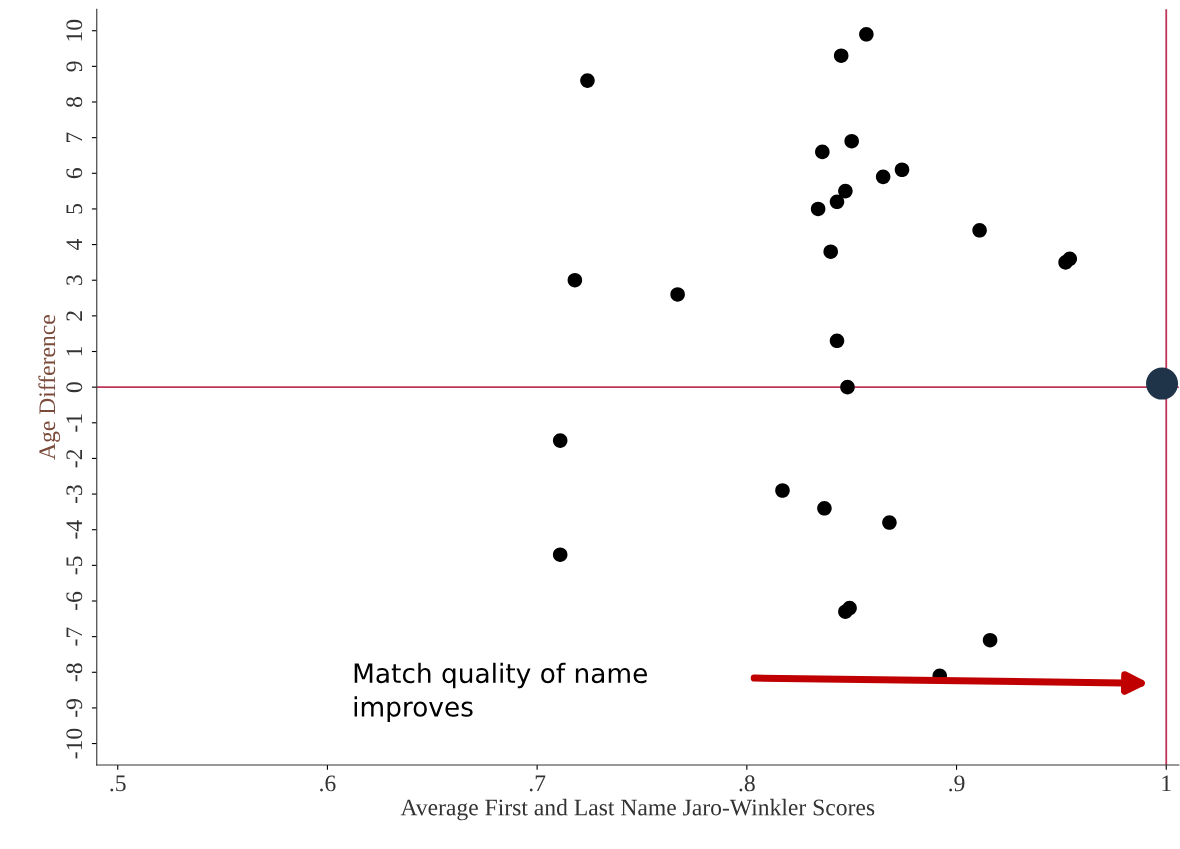  Describe the element at coordinates (118, 783) in the screenshot. I see `x-tick-label: .5` at that location.